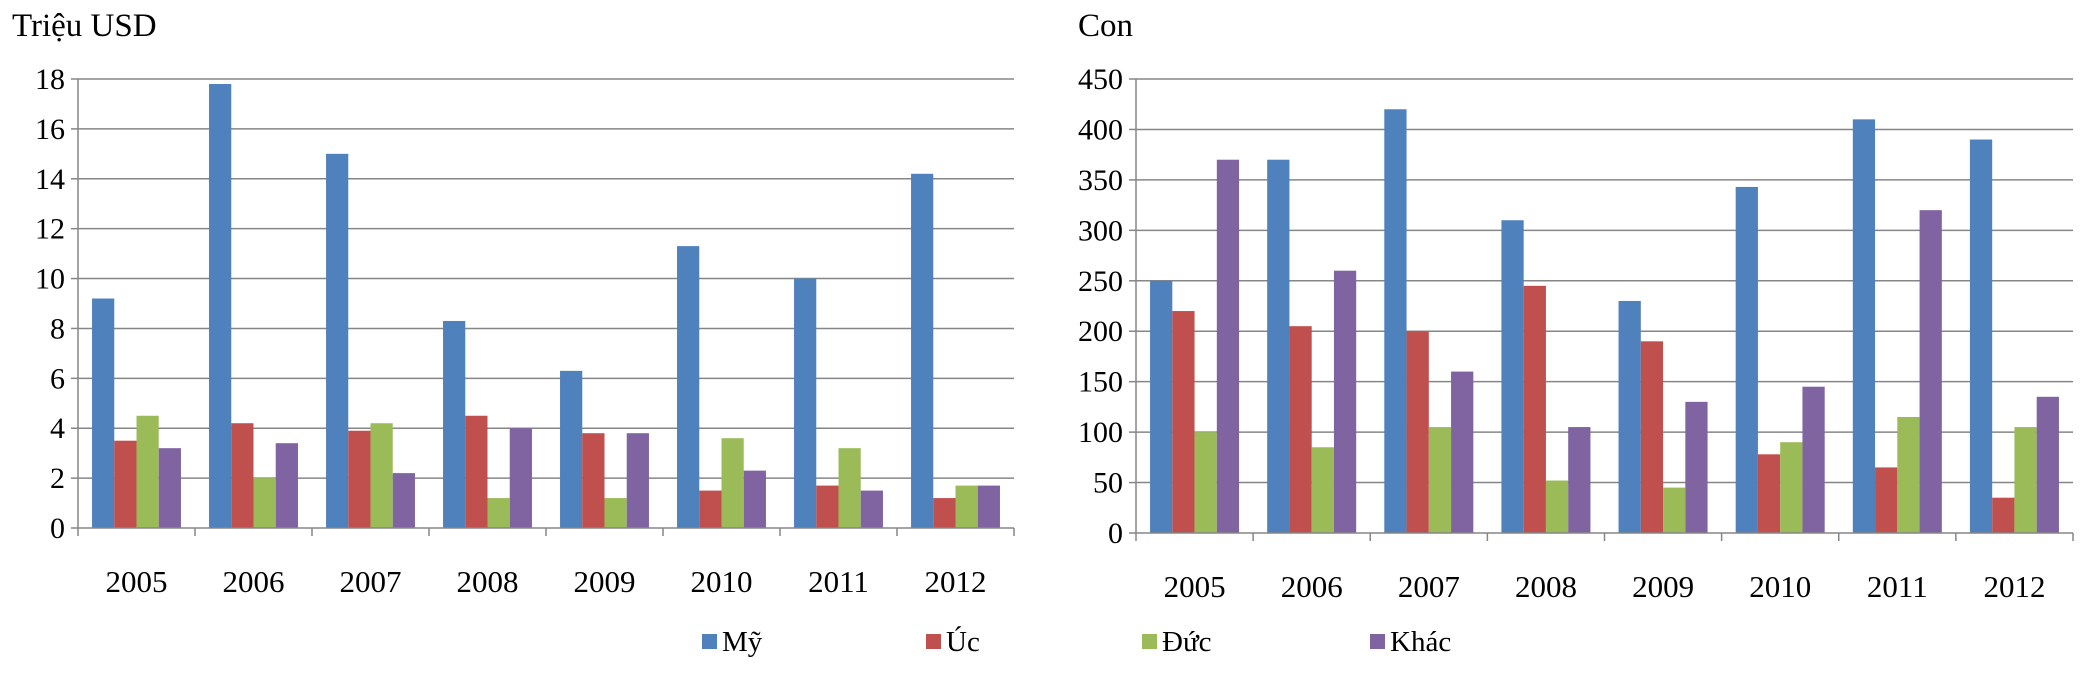 The height and width of the screenshot is (680, 2085). What do you see at coordinates (1813, 459) in the screenshot?
I see `bar-khac-2010` at bounding box center [1813, 459].